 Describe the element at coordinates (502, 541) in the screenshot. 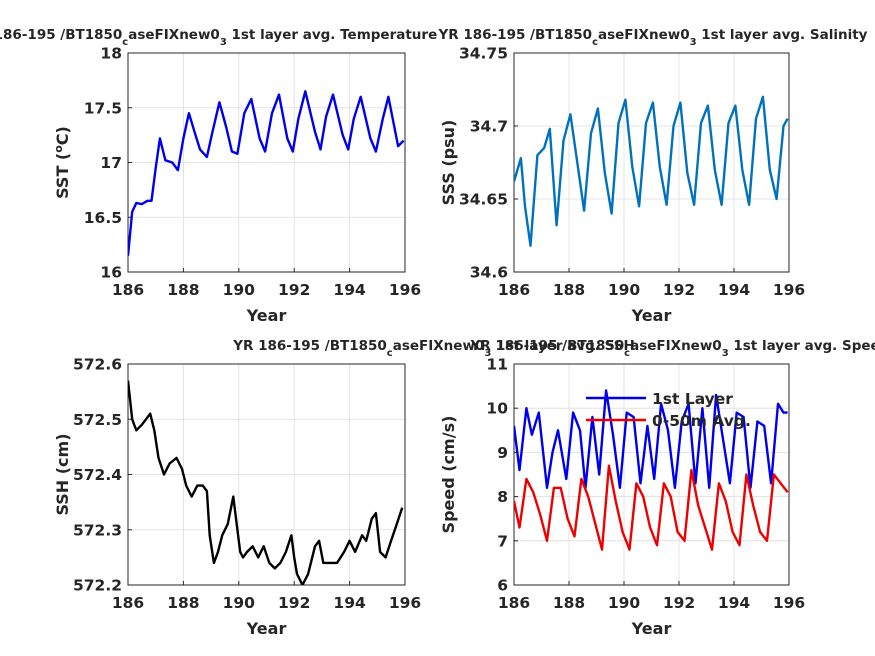

I see `y-tick-label: 7` at that location.